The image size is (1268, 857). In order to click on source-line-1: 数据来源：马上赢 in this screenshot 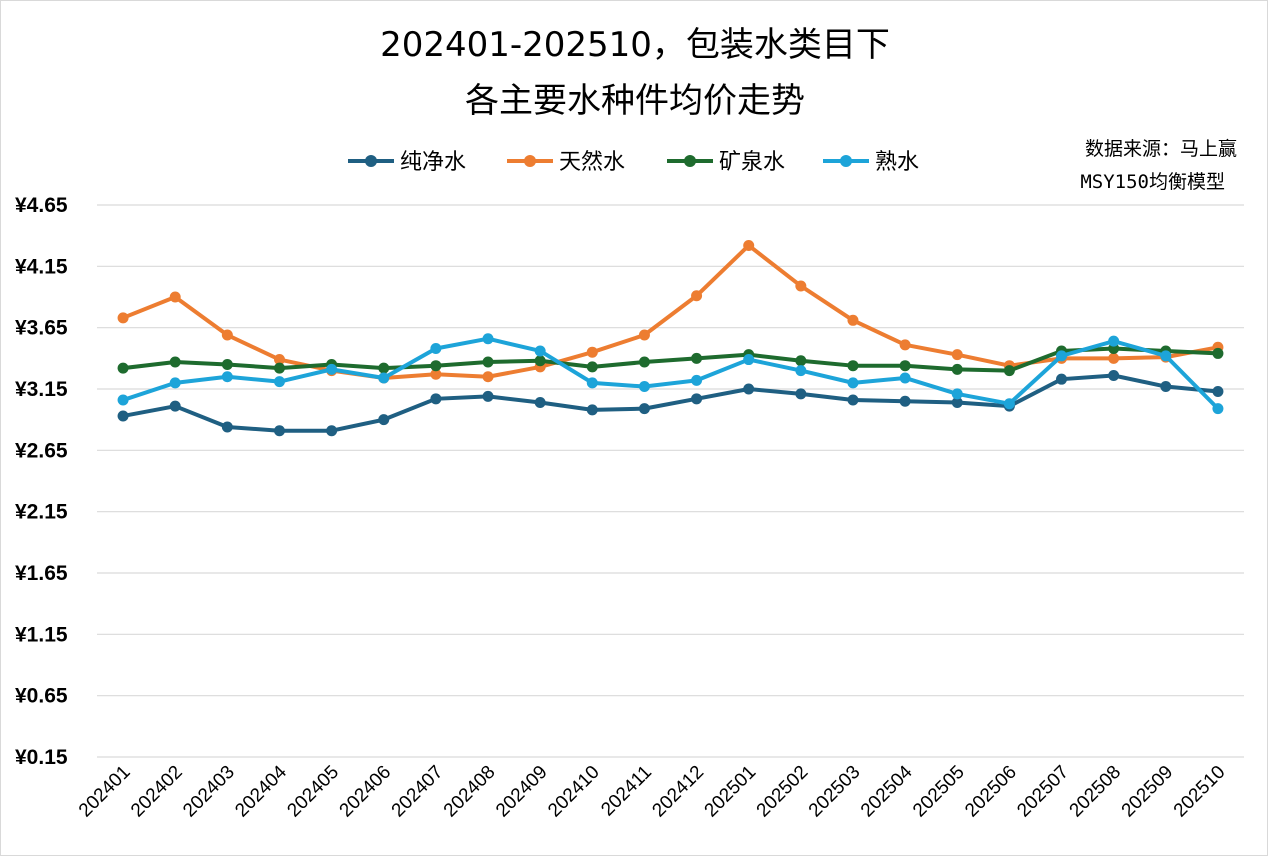, I will do `click(1161, 149)`.